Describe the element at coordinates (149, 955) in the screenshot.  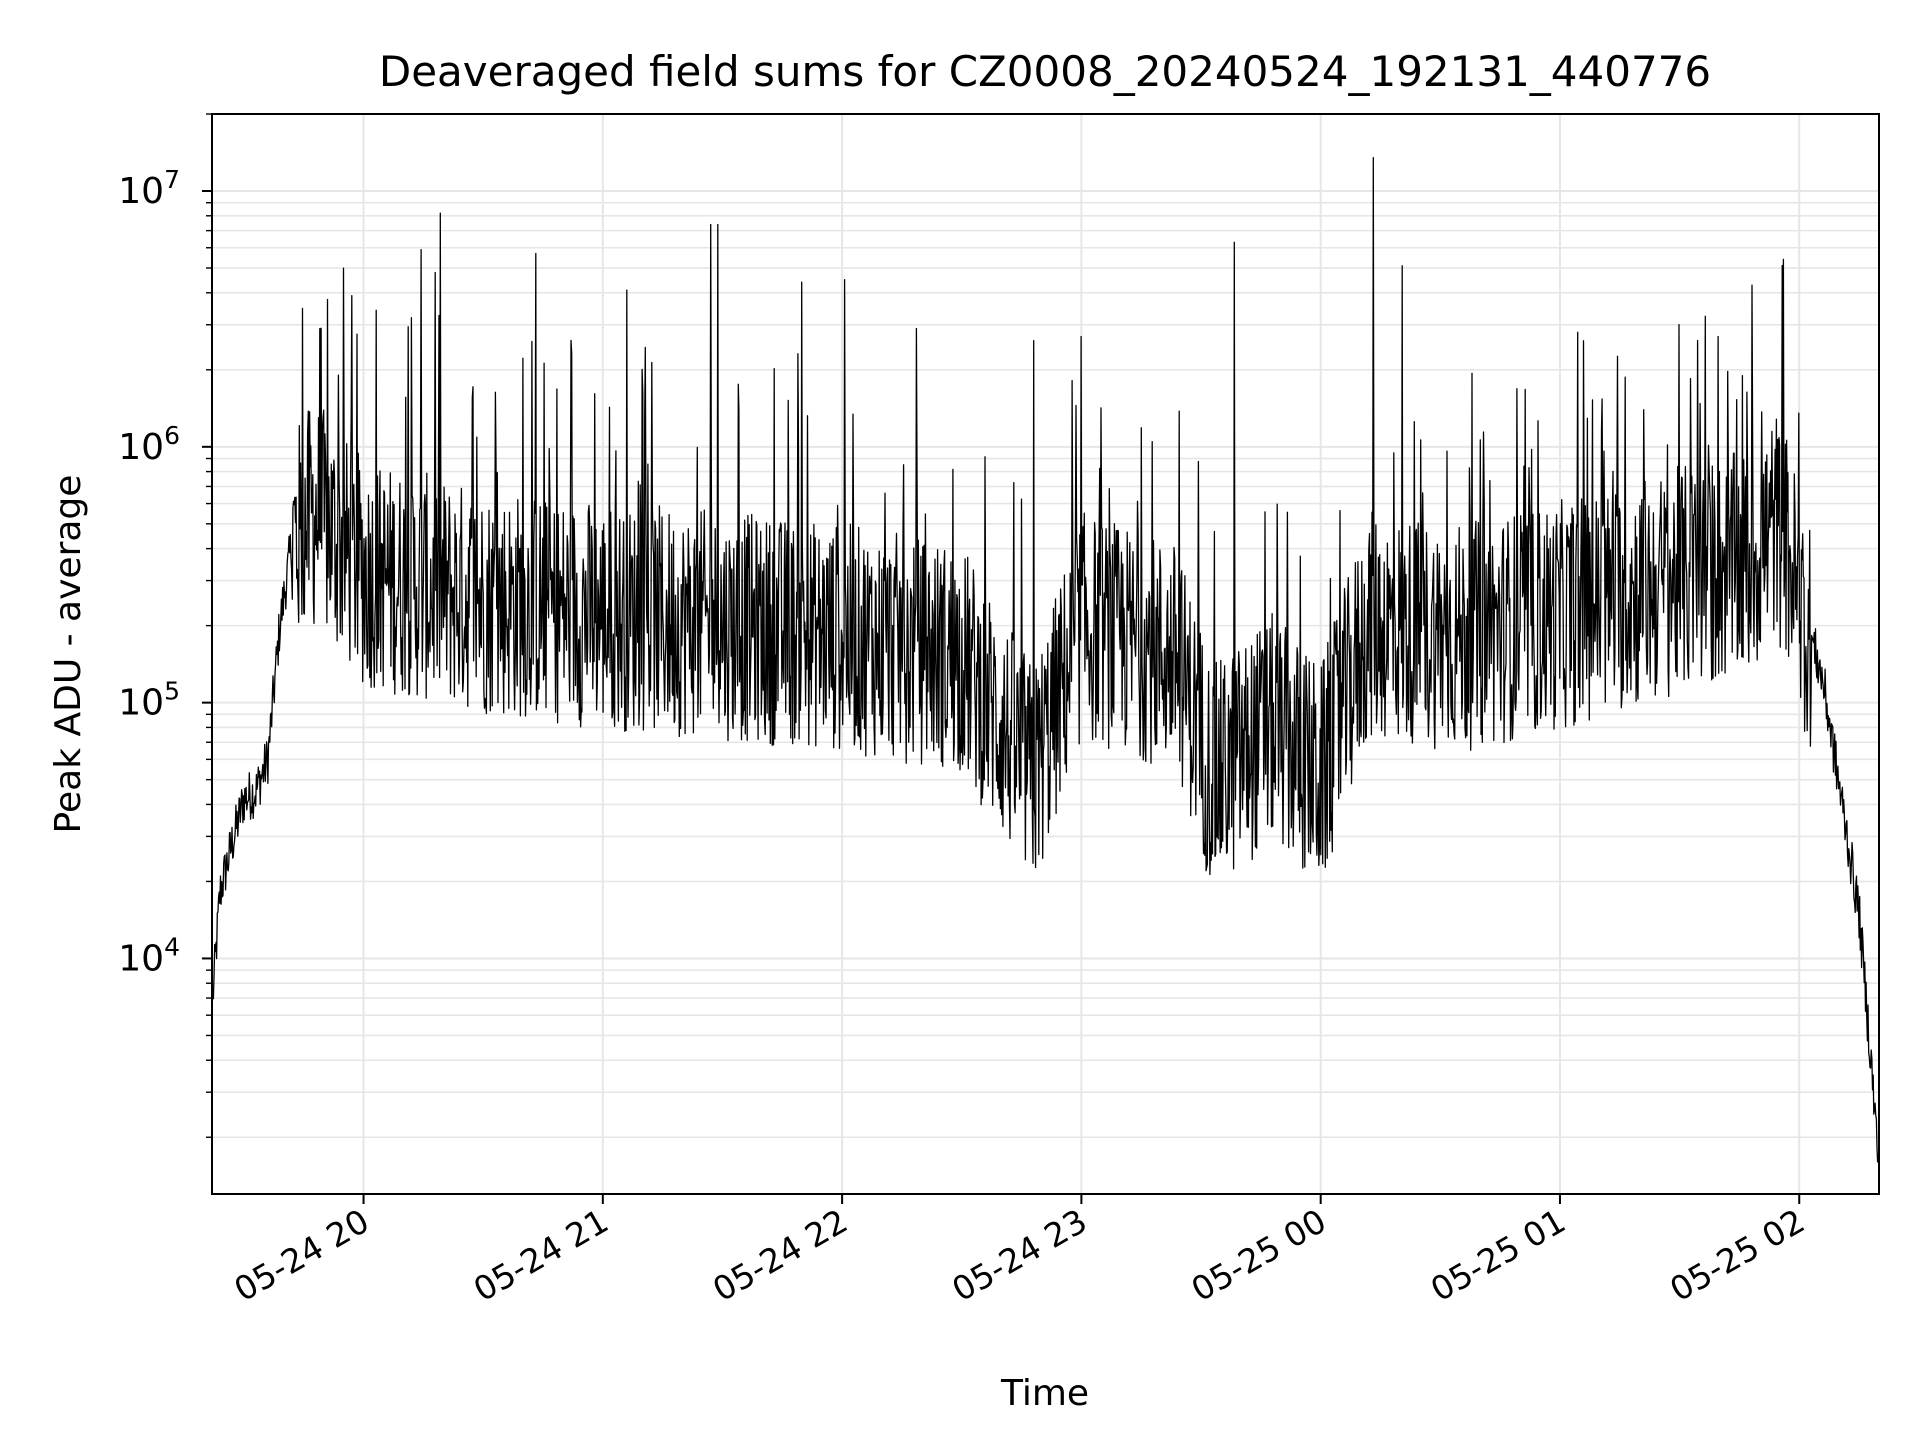
I see `y-tick-label: 10⁴` at that location.